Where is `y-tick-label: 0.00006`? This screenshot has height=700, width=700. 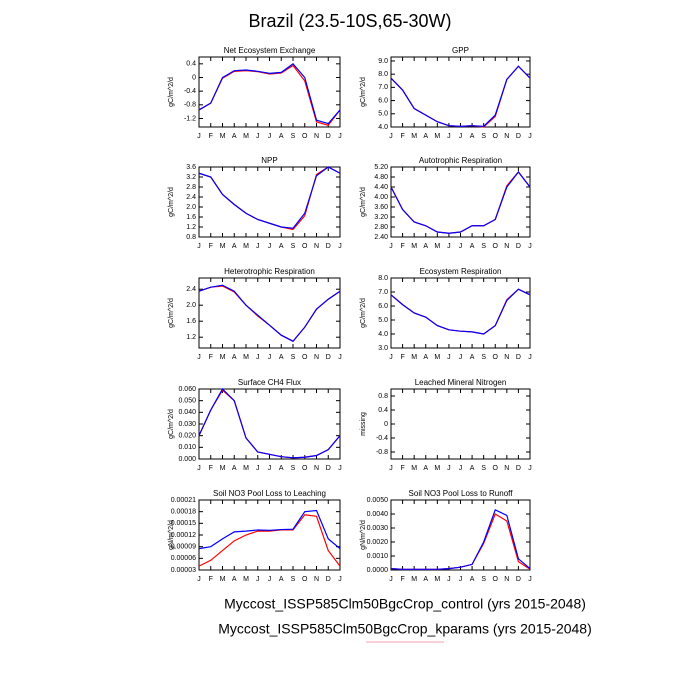 y-tick-label: 0.00006 is located at coordinates (183, 558).